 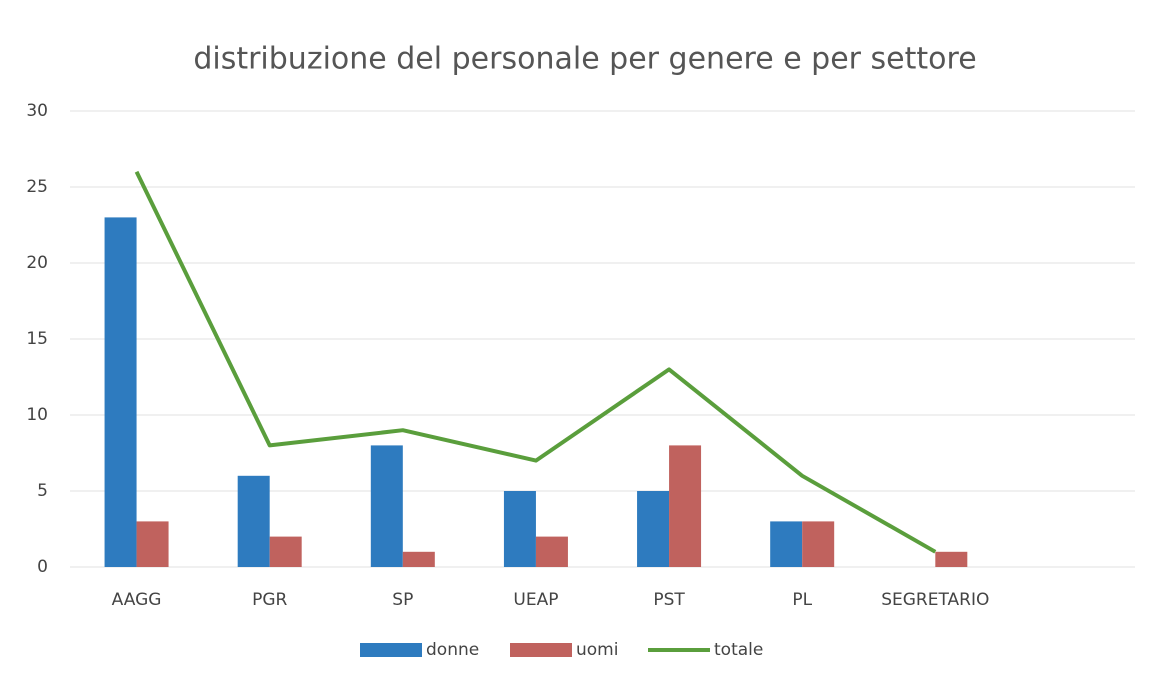 What do you see at coordinates (802, 600) in the screenshot?
I see `x-tick-label: PL` at bounding box center [802, 600].